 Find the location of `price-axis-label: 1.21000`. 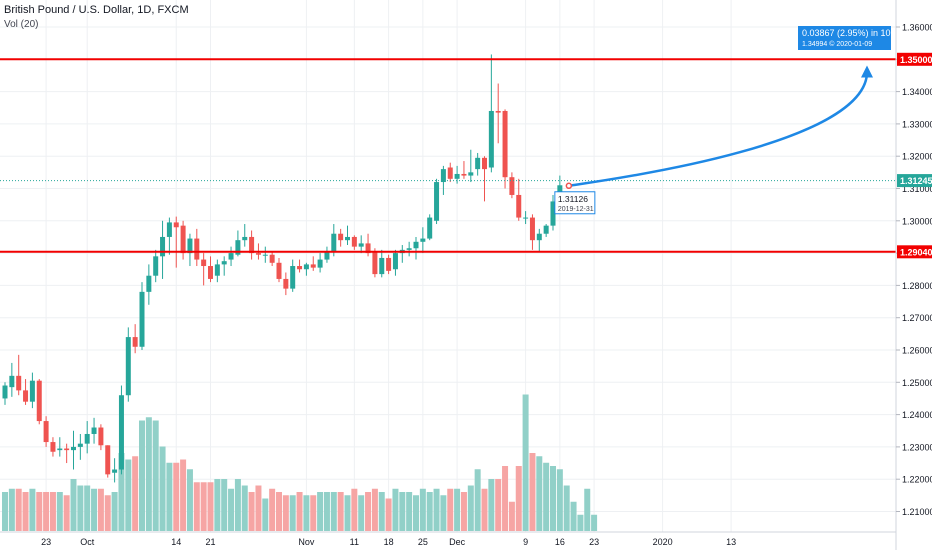

price-axis-label: 1.21000 is located at coordinates (917, 512).